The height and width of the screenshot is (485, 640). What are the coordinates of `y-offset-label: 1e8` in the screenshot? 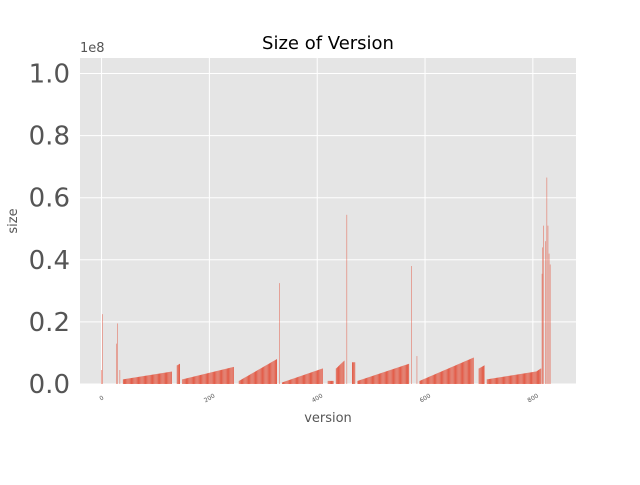 It's located at (92, 48).